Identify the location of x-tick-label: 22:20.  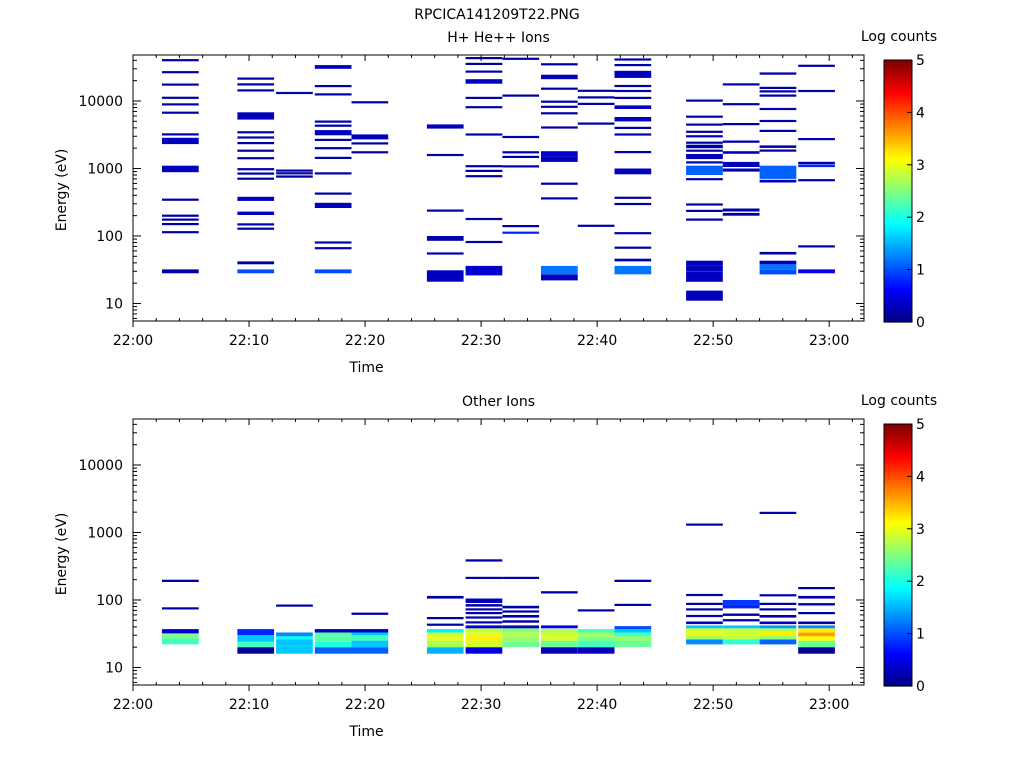
(365, 341).